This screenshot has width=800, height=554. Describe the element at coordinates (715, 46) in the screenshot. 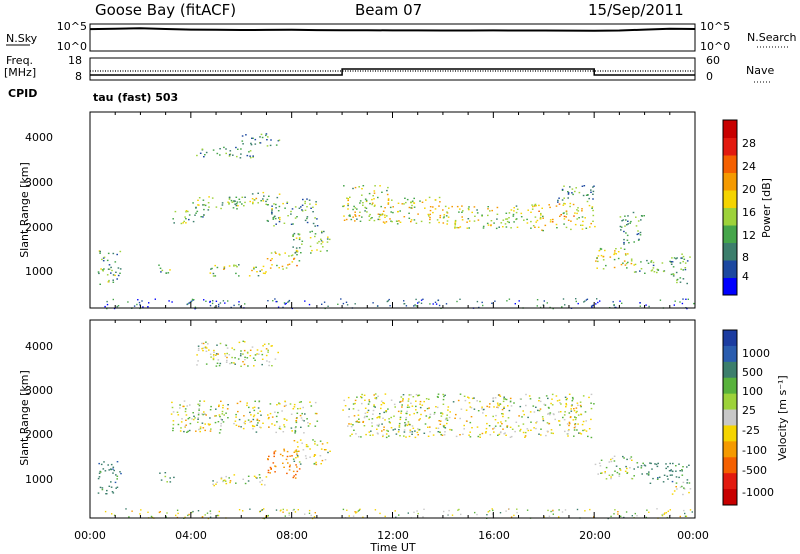

I see `noise-right-tick-bottom: 10^0` at that location.